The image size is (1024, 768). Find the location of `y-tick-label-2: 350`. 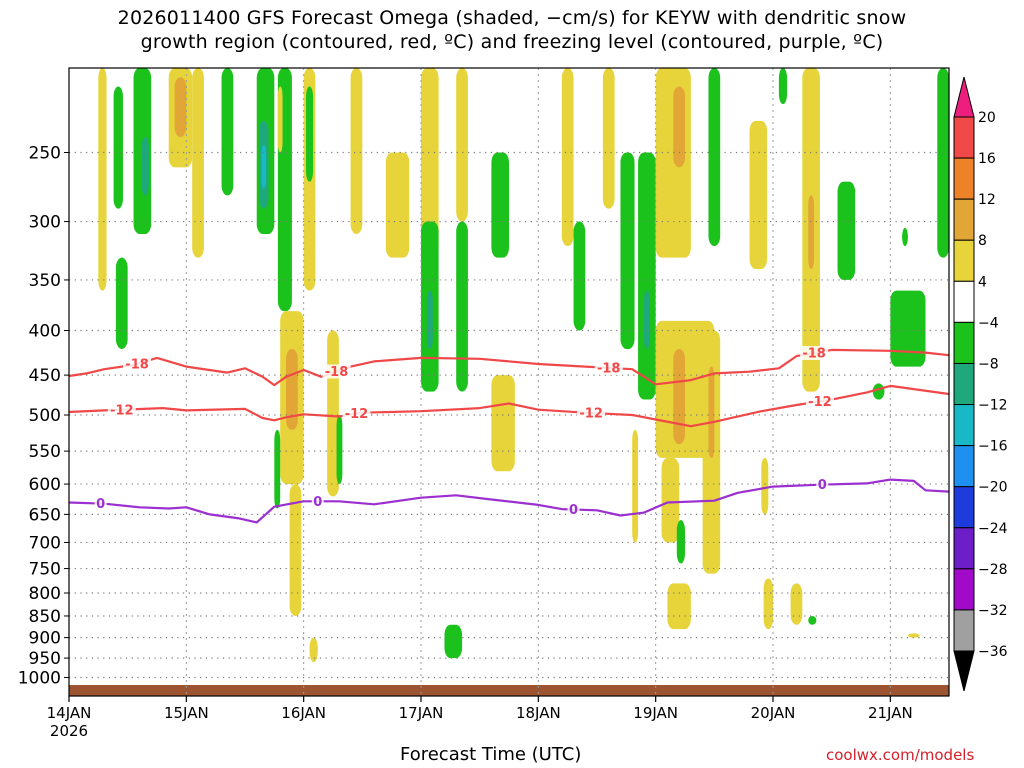

y-tick-label-2: 350 is located at coordinates (45, 281).